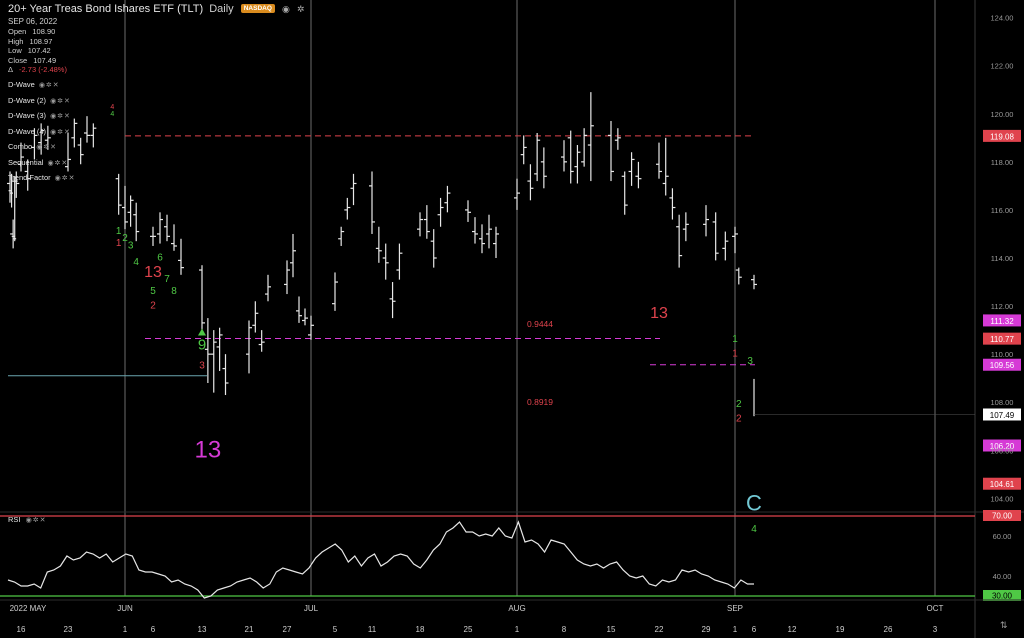  I want to click on td-count-label: 7, so click(167, 279).